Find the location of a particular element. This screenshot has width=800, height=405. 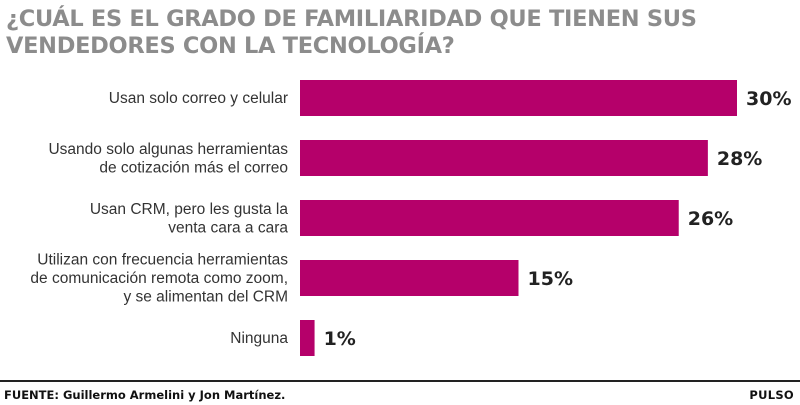

category-label-5: Ninguna is located at coordinates (259, 338).